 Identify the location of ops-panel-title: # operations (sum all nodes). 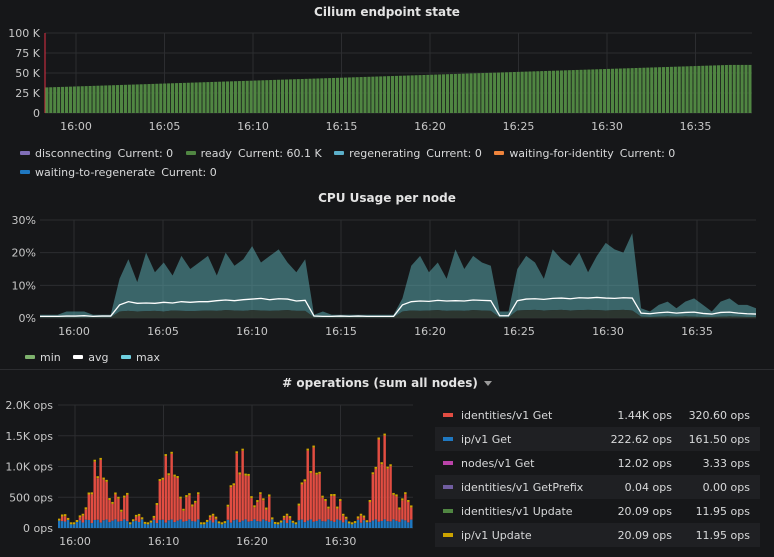
(387, 383).